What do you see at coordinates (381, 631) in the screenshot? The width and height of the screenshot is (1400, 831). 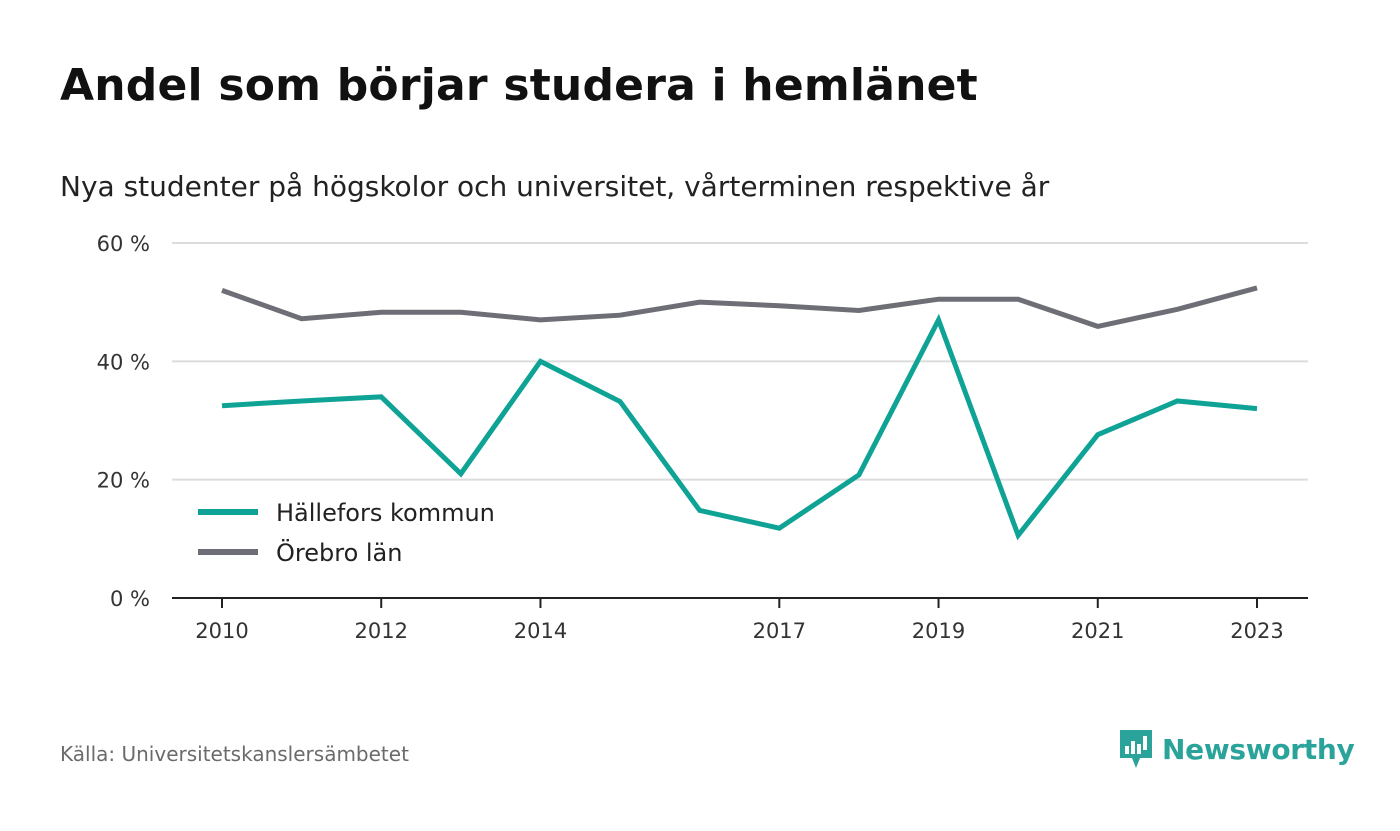 I see `x-tick-label: 2012` at bounding box center [381, 631].